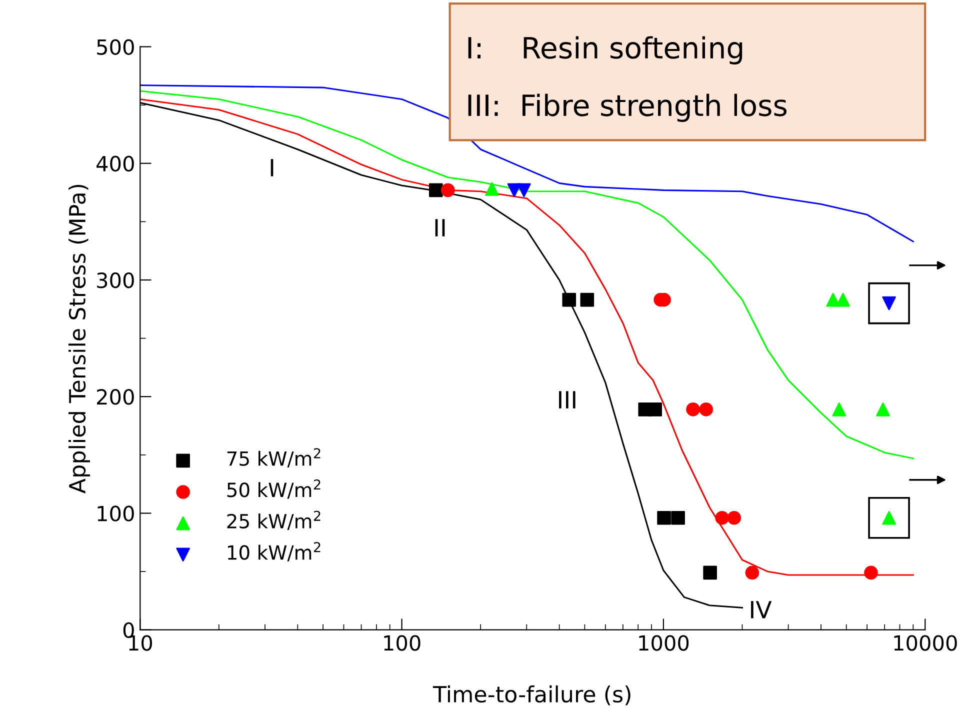 The width and height of the screenshot is (980, 719). Describe the element at coordinates (115, 47) in the screenshot. I see `y-tick-label: 500` at that location.